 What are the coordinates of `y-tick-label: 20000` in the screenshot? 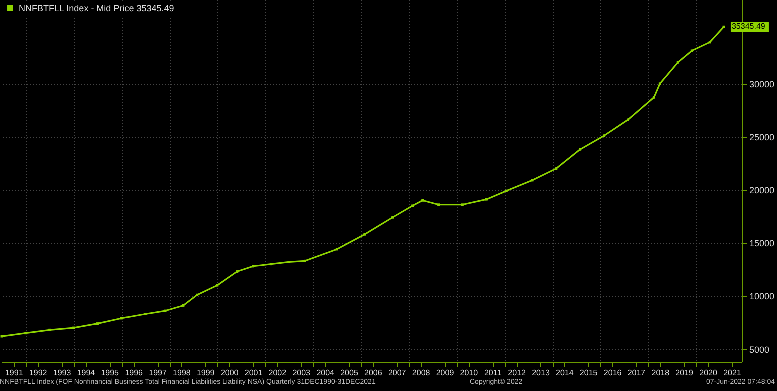 It's located at (762, 191).